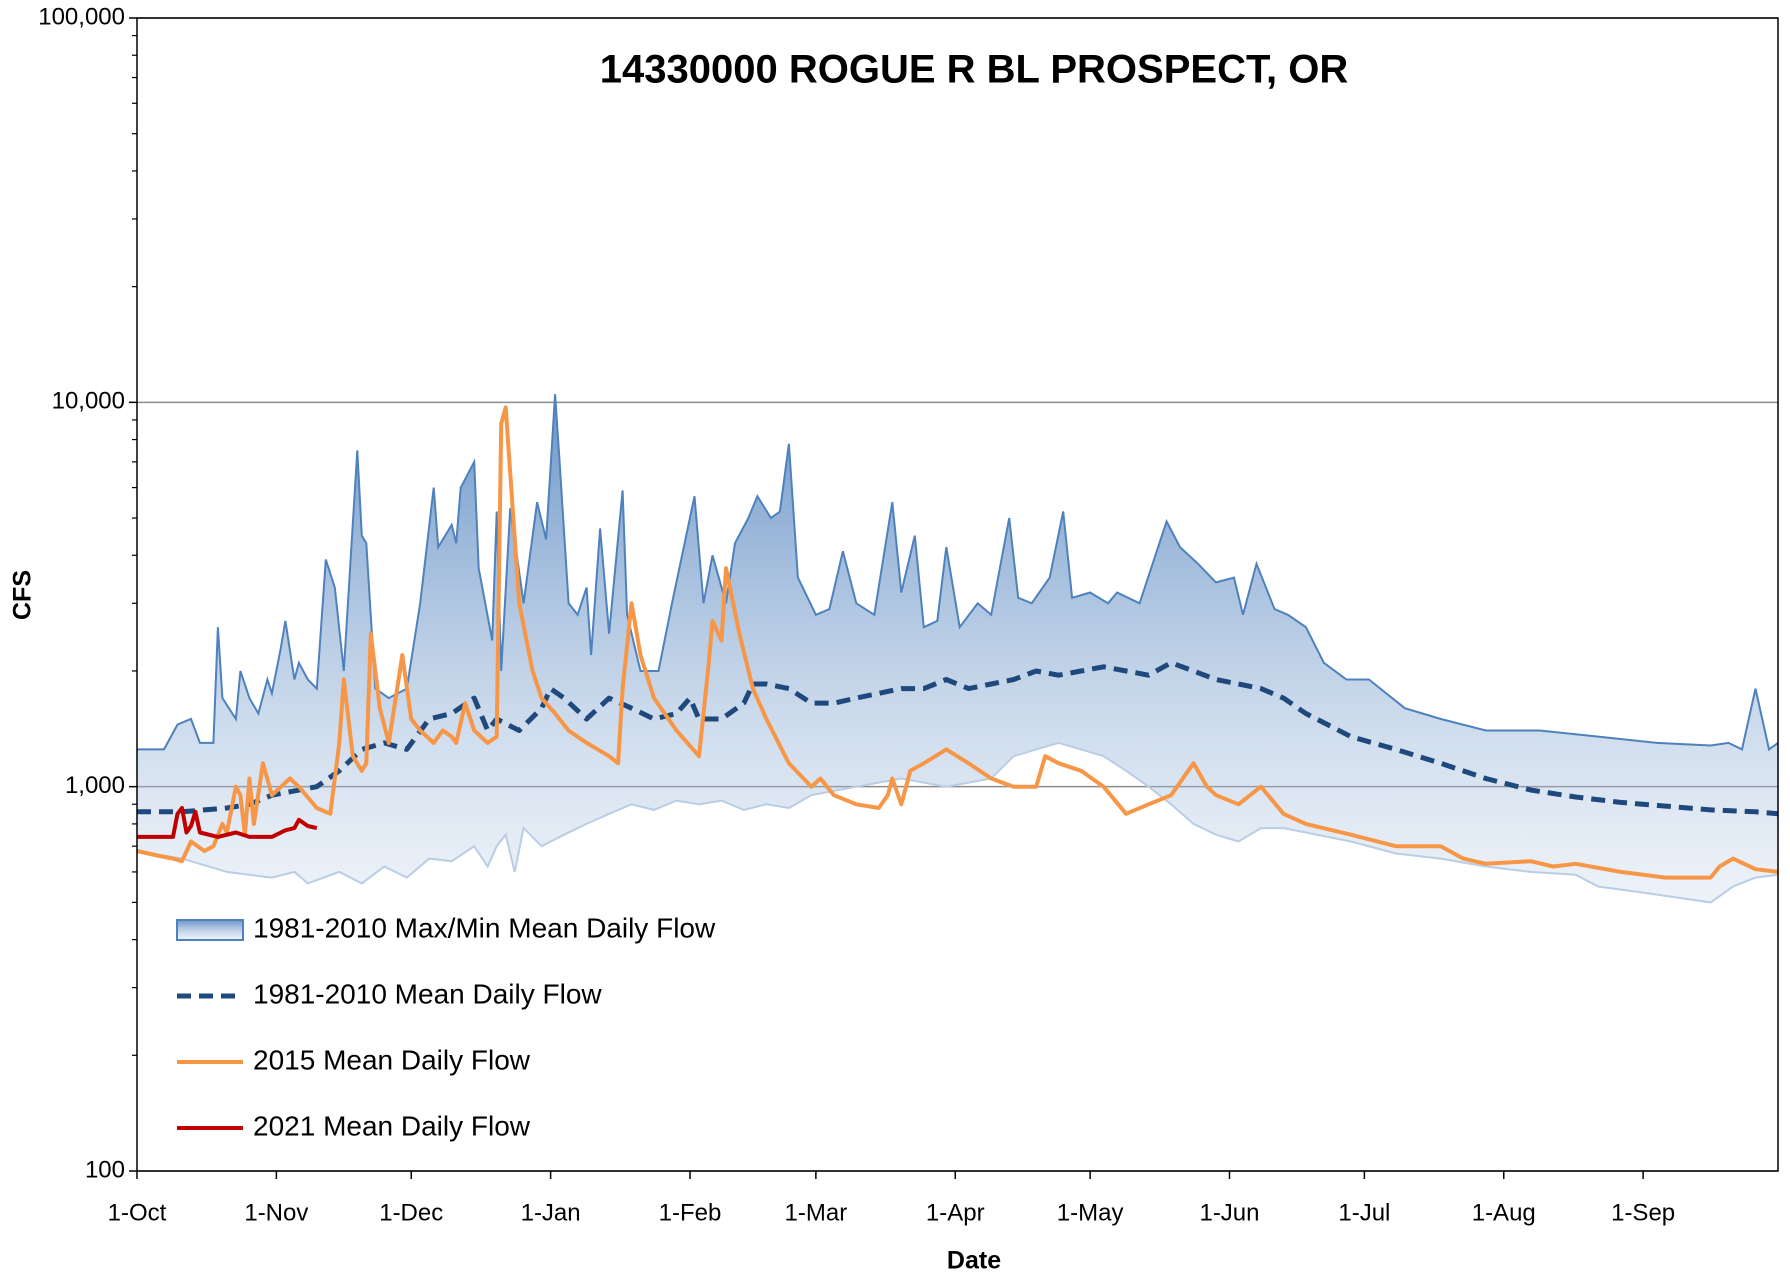  What do you see at coordinates (1229, 1212) in the screenshot?
I see `x-tick-label: 1-Jun` at bounding box center [1229, 1212].